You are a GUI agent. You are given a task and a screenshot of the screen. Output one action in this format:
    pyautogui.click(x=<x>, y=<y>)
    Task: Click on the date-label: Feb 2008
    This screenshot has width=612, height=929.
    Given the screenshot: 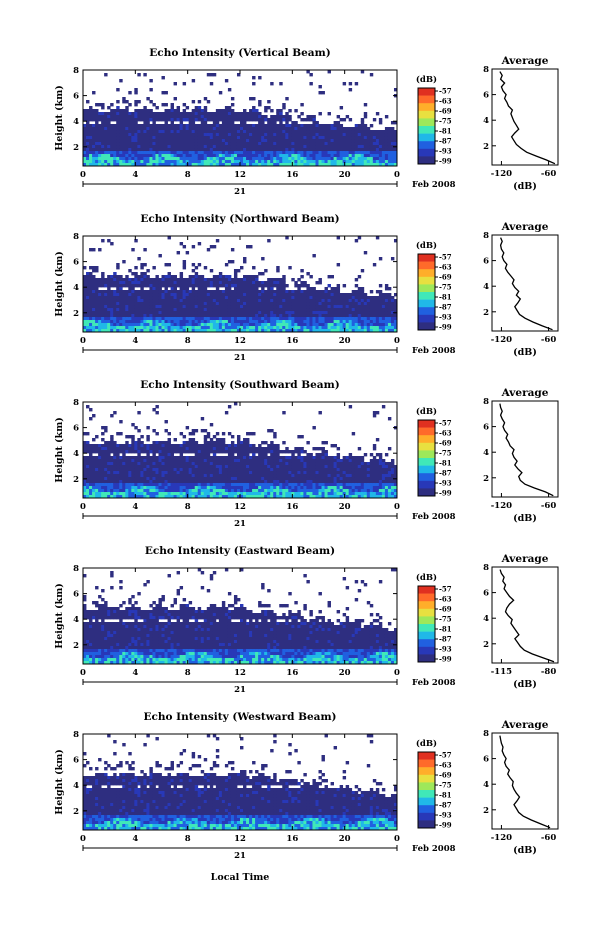 What is the action you would take?
    pyautogui.click(x=434, y=185)
    